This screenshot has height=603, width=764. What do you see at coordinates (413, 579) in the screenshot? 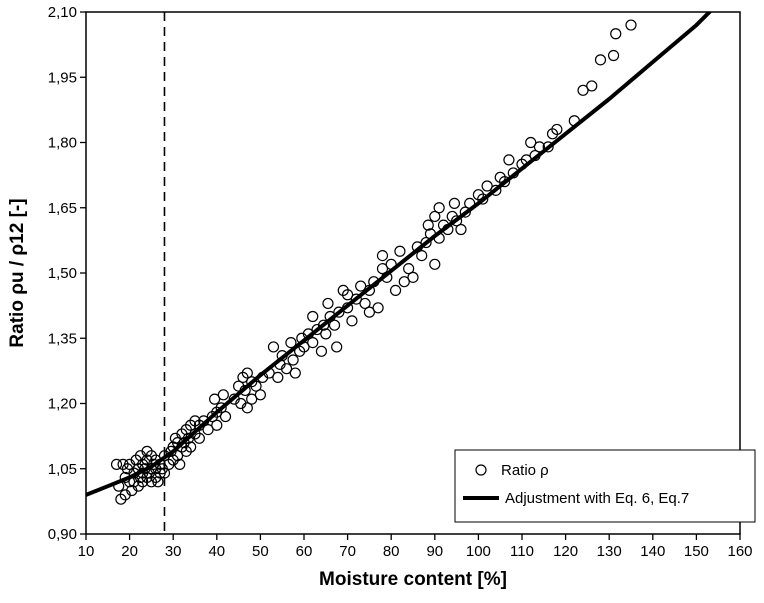
I see `x-axis-title: Moisture content [%]` at bounding box center [413, 579].